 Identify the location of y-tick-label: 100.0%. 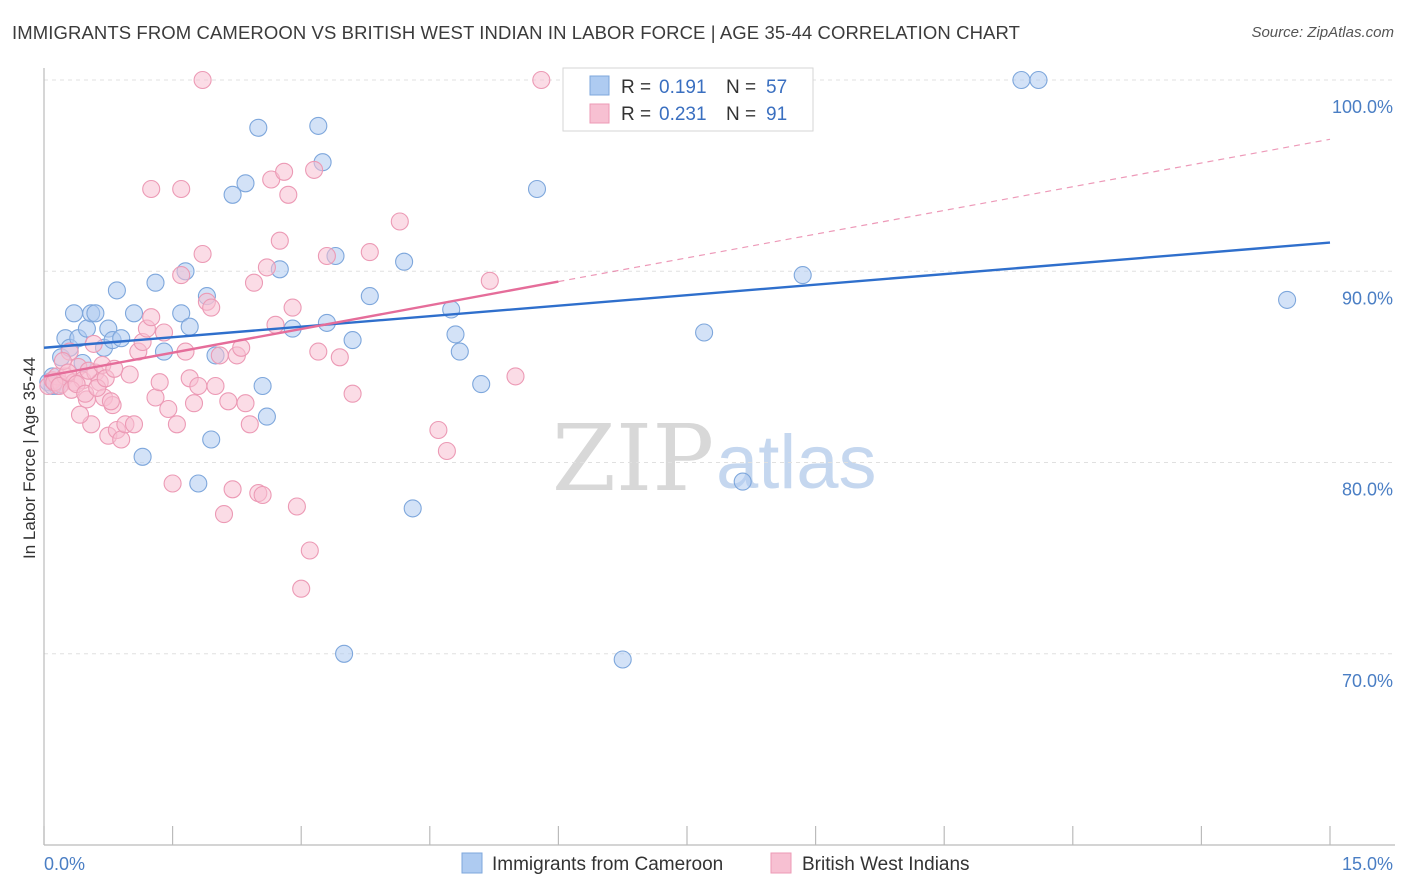
(1362, 107).